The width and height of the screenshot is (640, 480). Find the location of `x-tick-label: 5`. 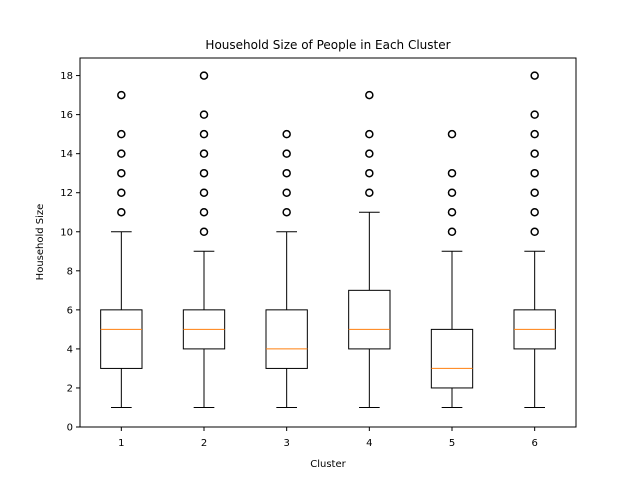

x-tick-label: 5 is located at coordinates (452, 443).